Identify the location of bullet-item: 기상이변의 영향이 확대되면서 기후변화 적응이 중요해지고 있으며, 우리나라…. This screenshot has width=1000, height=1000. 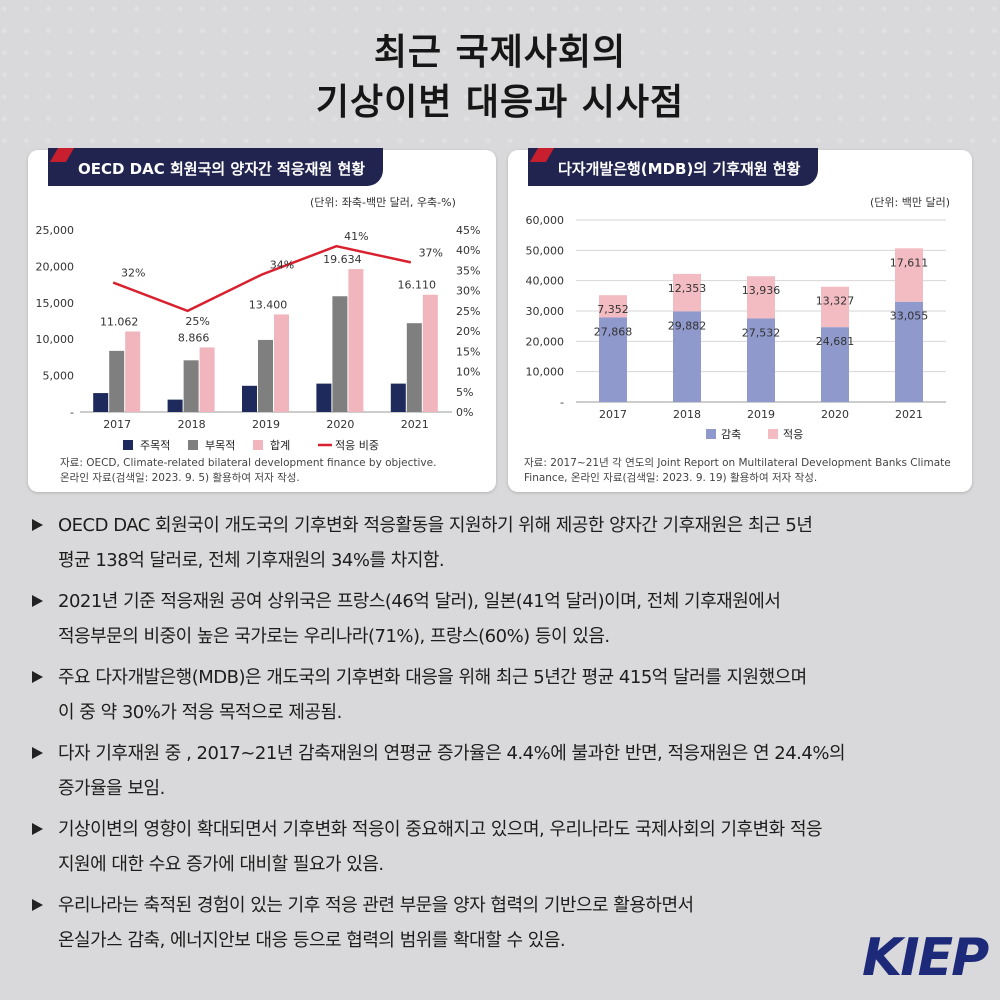
(503, 847).